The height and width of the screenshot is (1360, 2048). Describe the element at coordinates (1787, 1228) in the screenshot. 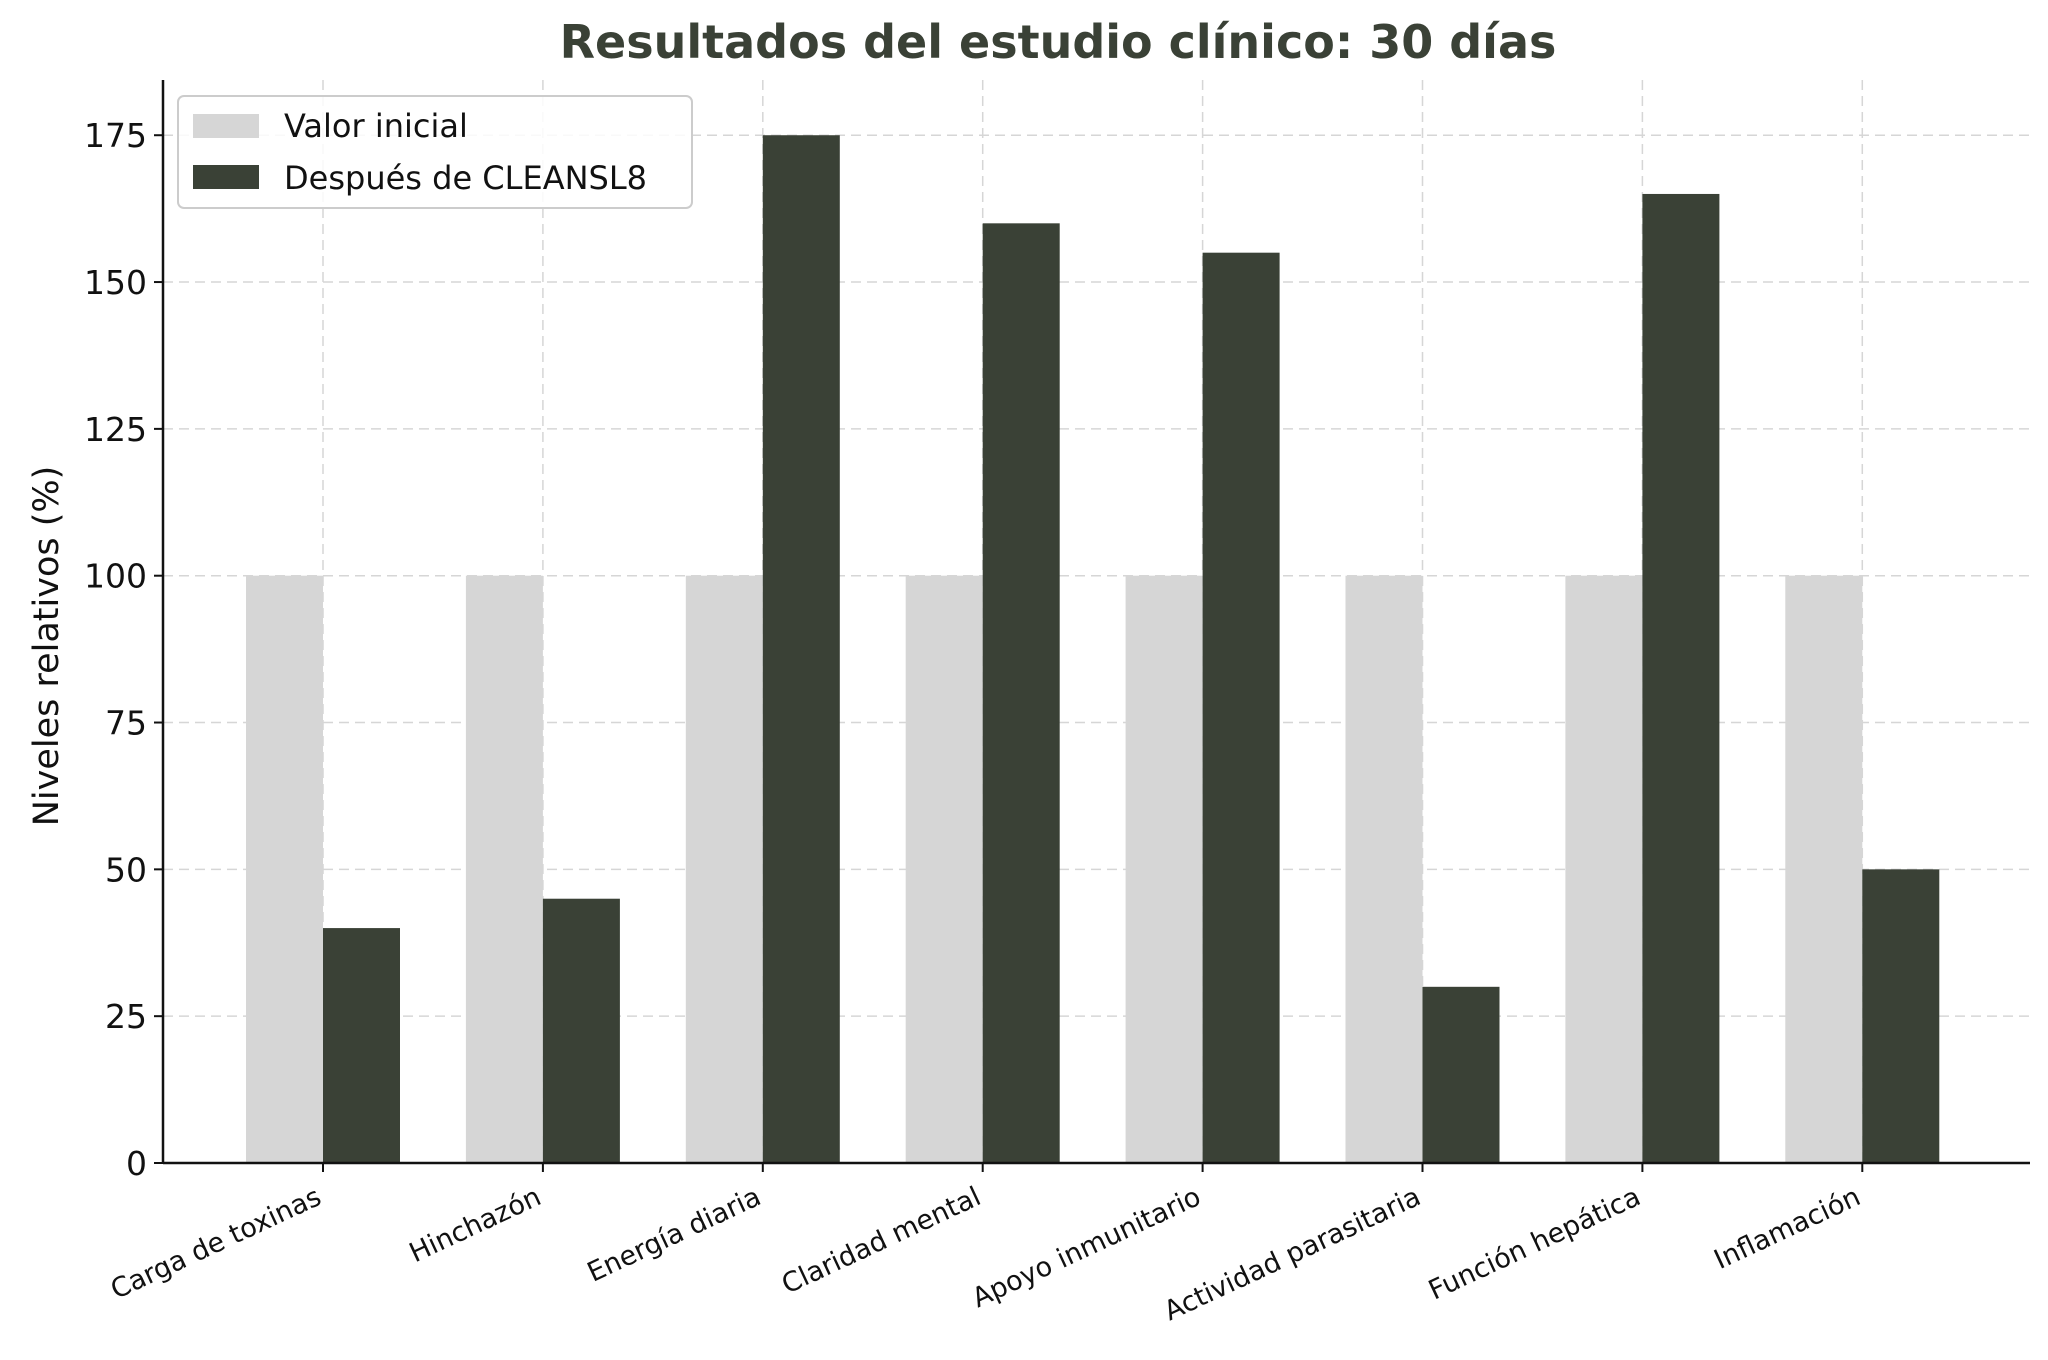

I see `x-tick-label-inflamacion: Inflamación` at that location.